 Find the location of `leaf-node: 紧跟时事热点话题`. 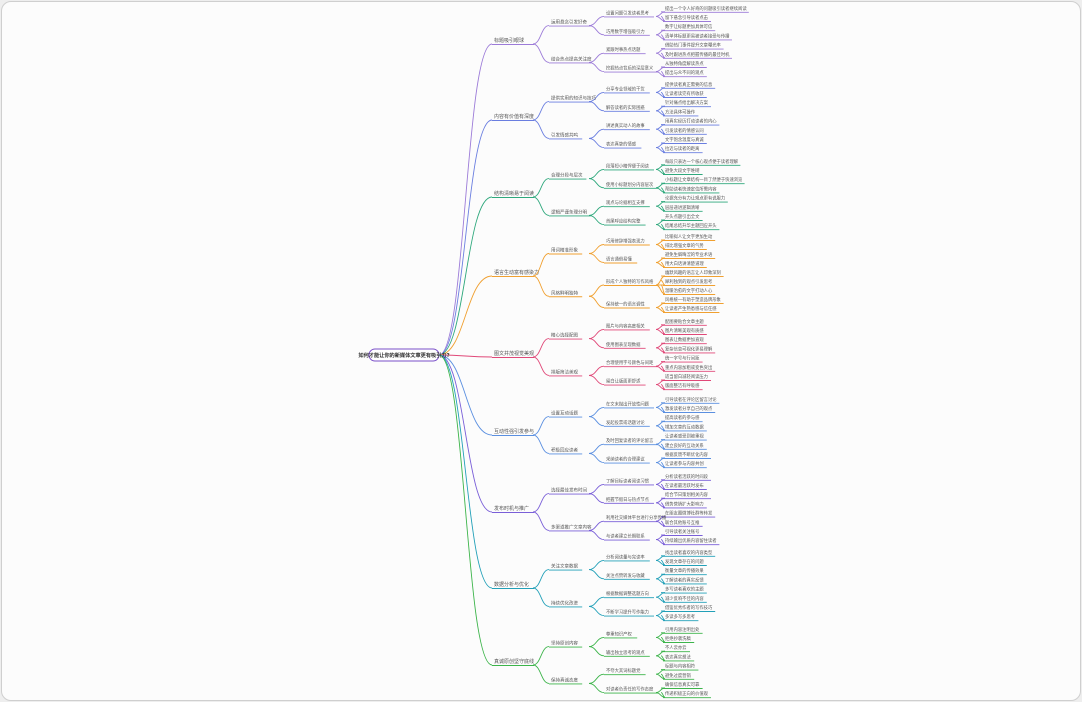

leaf-node: 紧跟时事热点话题 is located at coordinates (623, 49).